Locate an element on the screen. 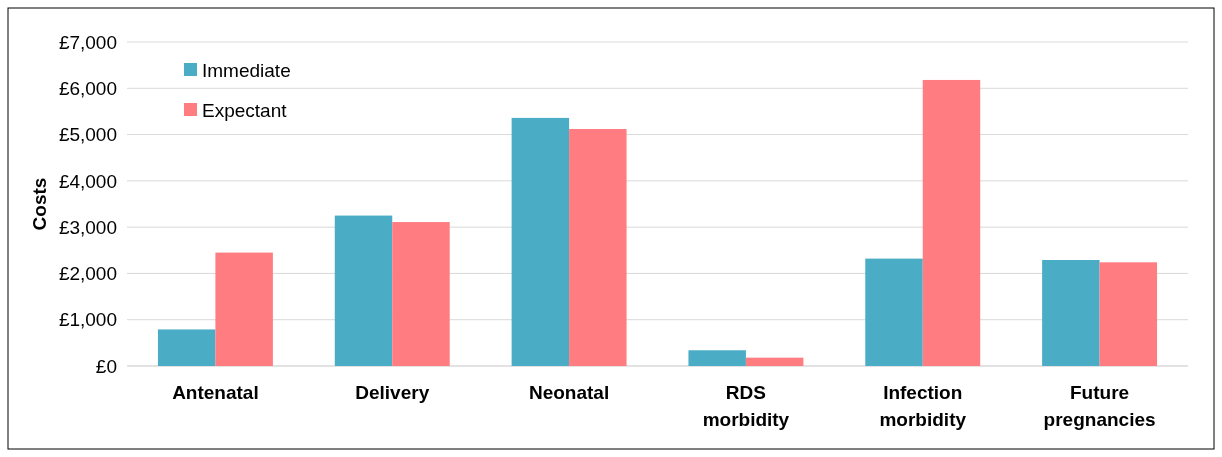 This screenshot has width=1222, height=457. y-tick-label: £5,000 is located at coordinates (87, 135).